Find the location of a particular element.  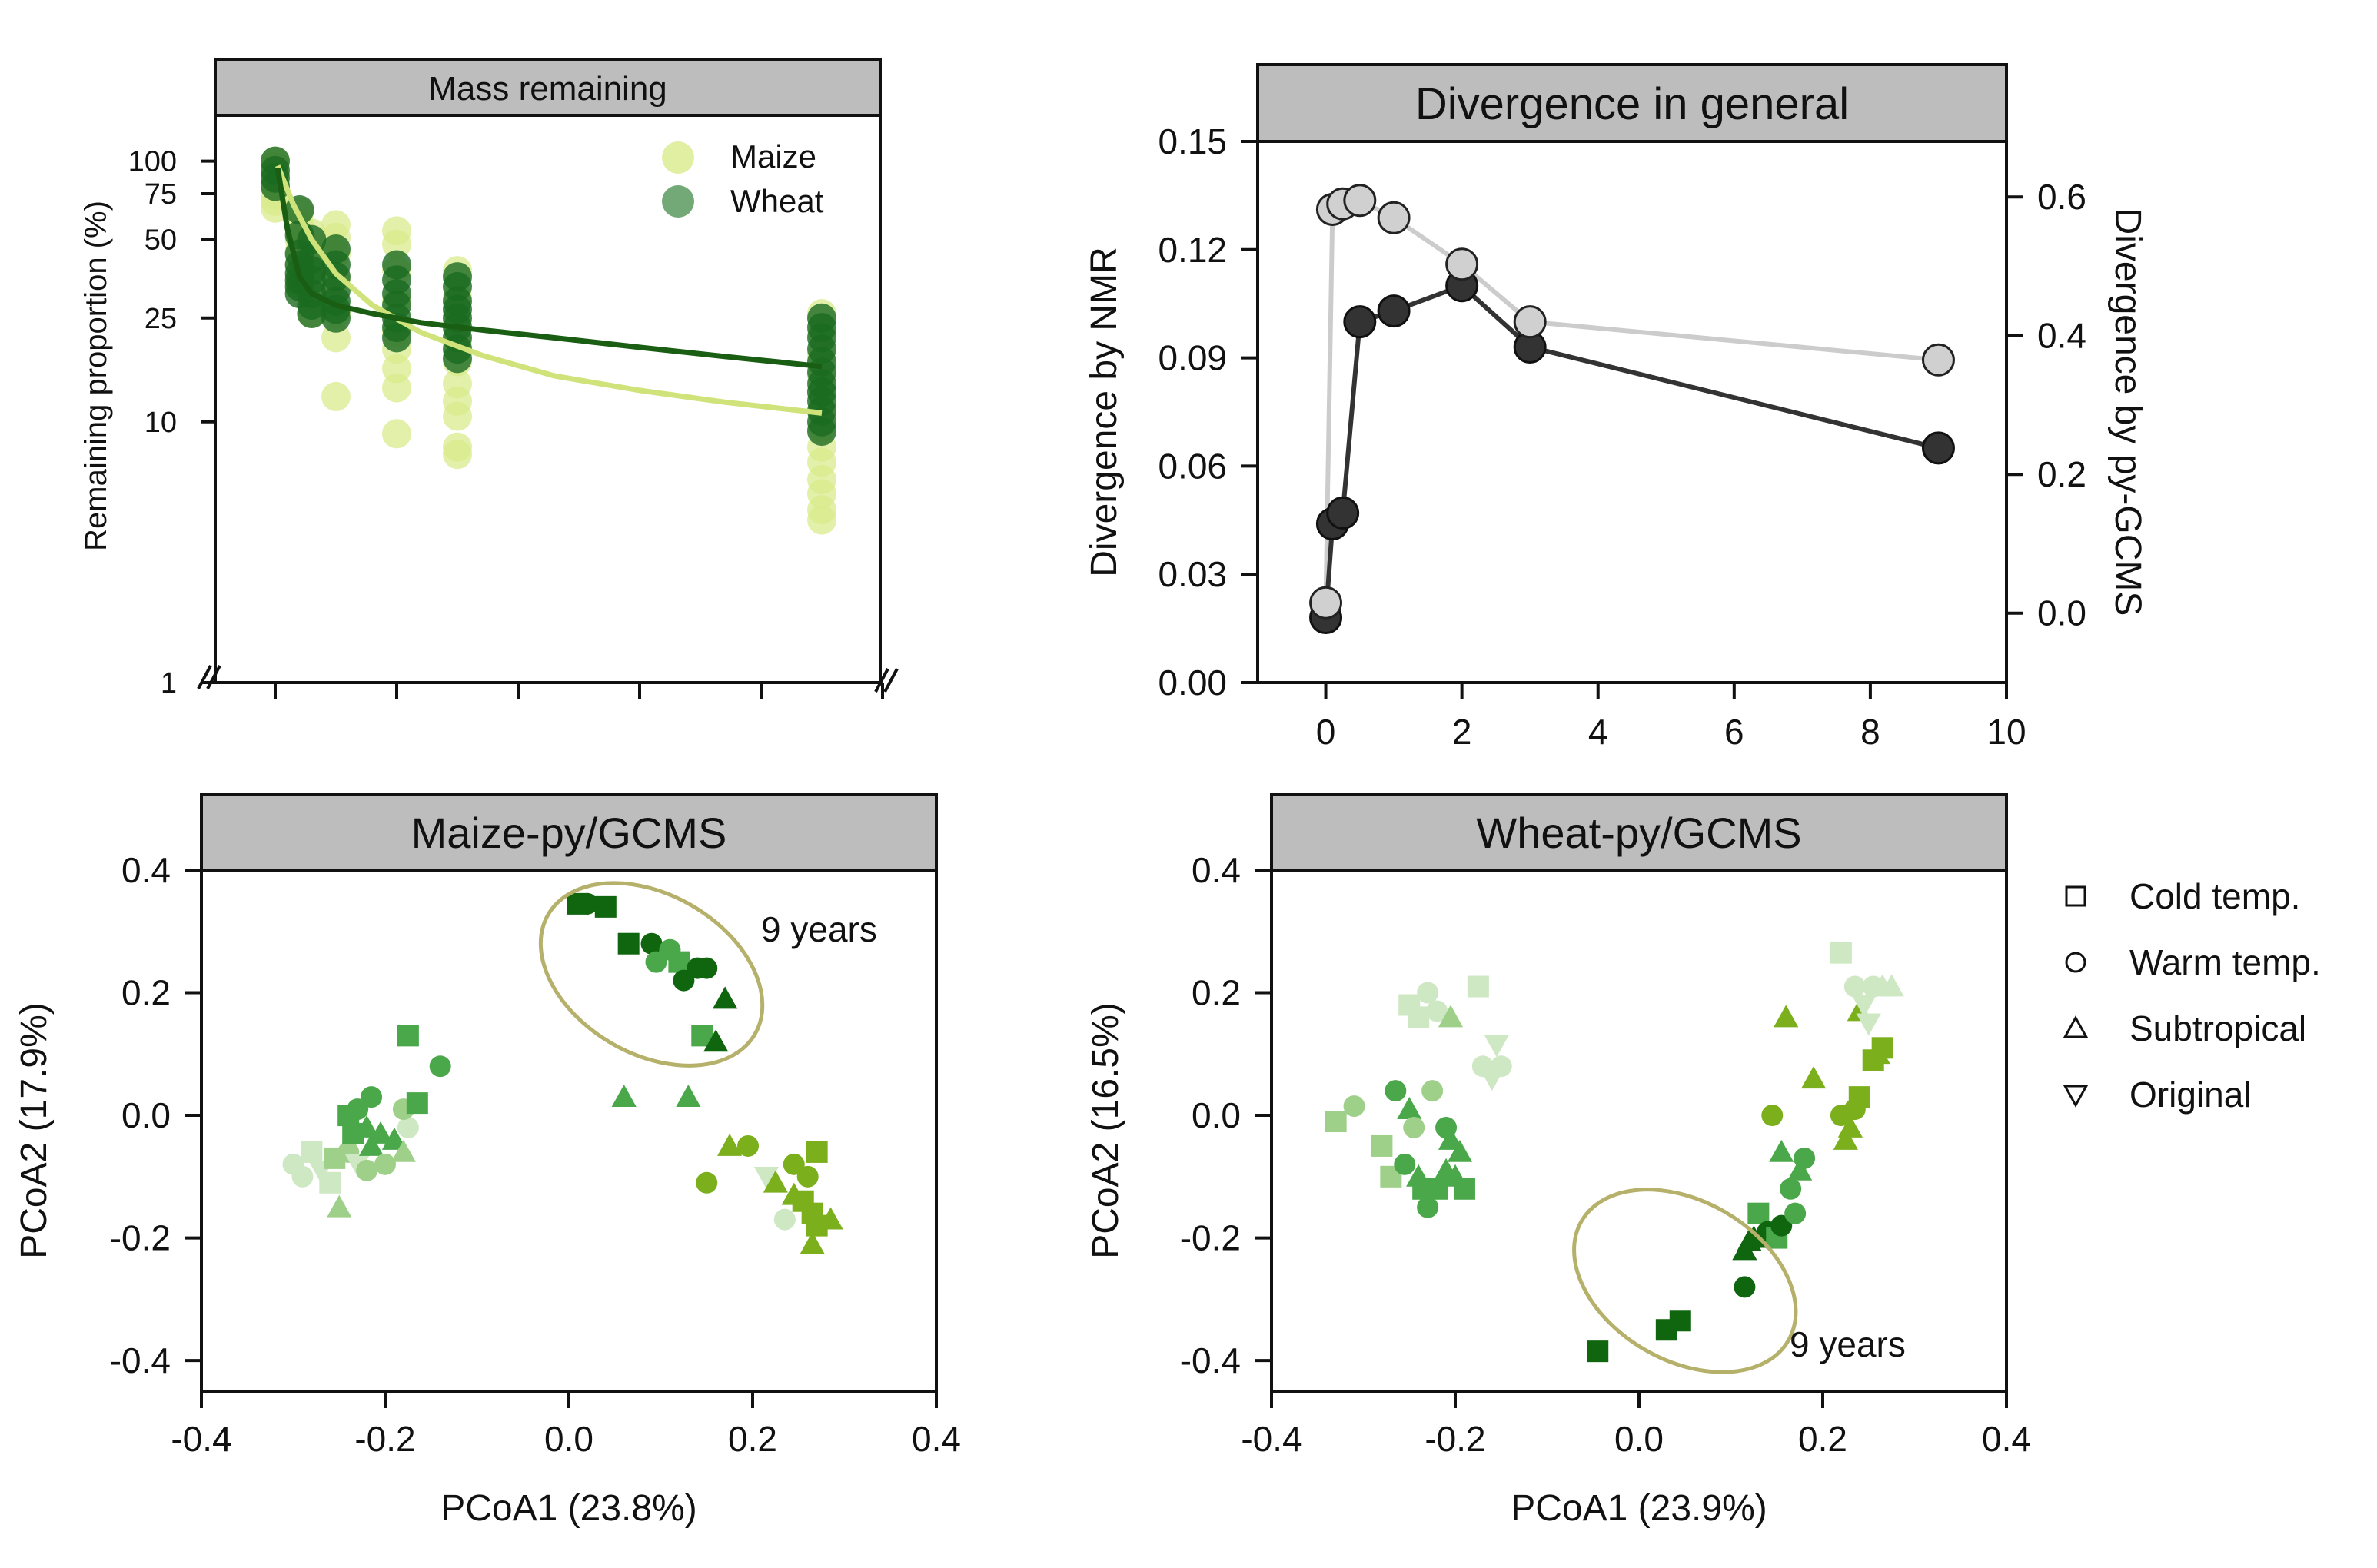

y-tick-label: -0.2 is located at coordinates (1211, 1238).